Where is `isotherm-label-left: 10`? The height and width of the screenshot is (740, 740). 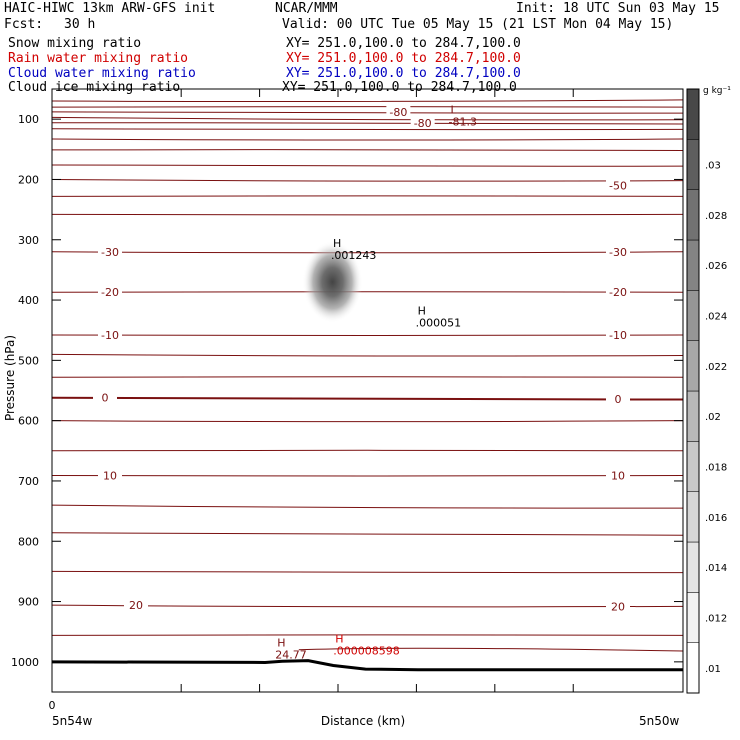 isotherm-label-left: 10 is located at coordinates (110, 476).